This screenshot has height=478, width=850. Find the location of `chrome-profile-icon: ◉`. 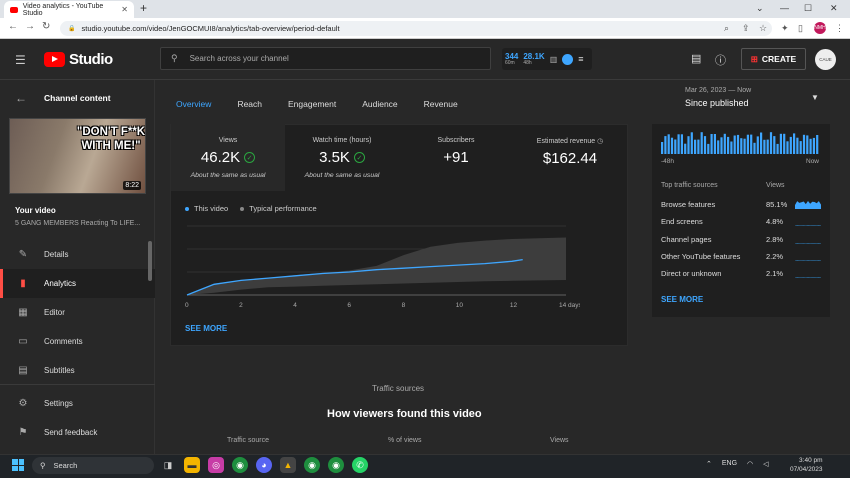

chrome-profile-icon: ◉ is located at coordinates (312, 465).